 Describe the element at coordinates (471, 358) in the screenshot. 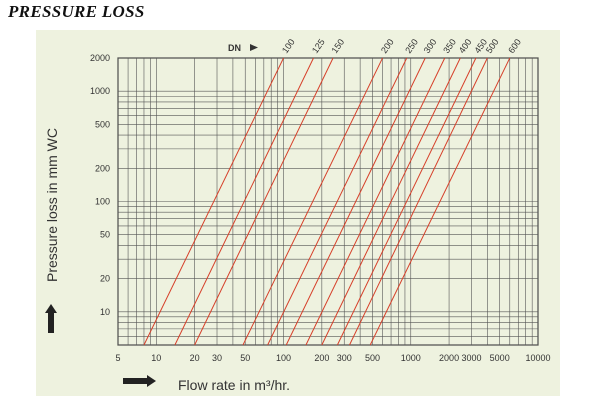

I see `x-tick-label: 3000` at that location.